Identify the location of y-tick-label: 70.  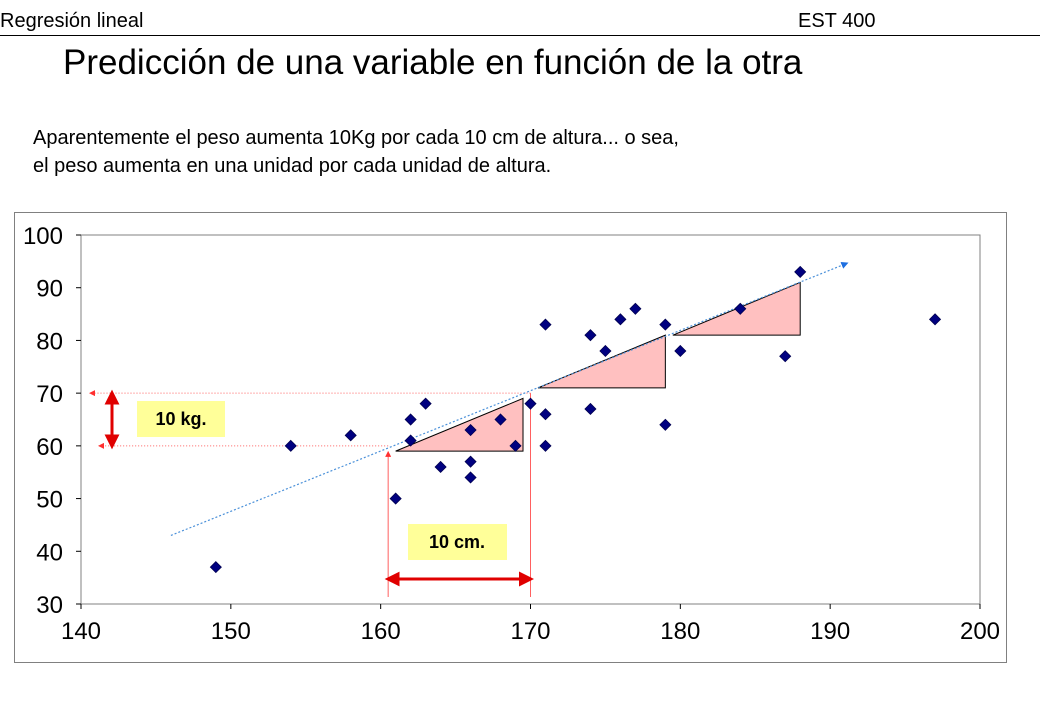
(49, 394).